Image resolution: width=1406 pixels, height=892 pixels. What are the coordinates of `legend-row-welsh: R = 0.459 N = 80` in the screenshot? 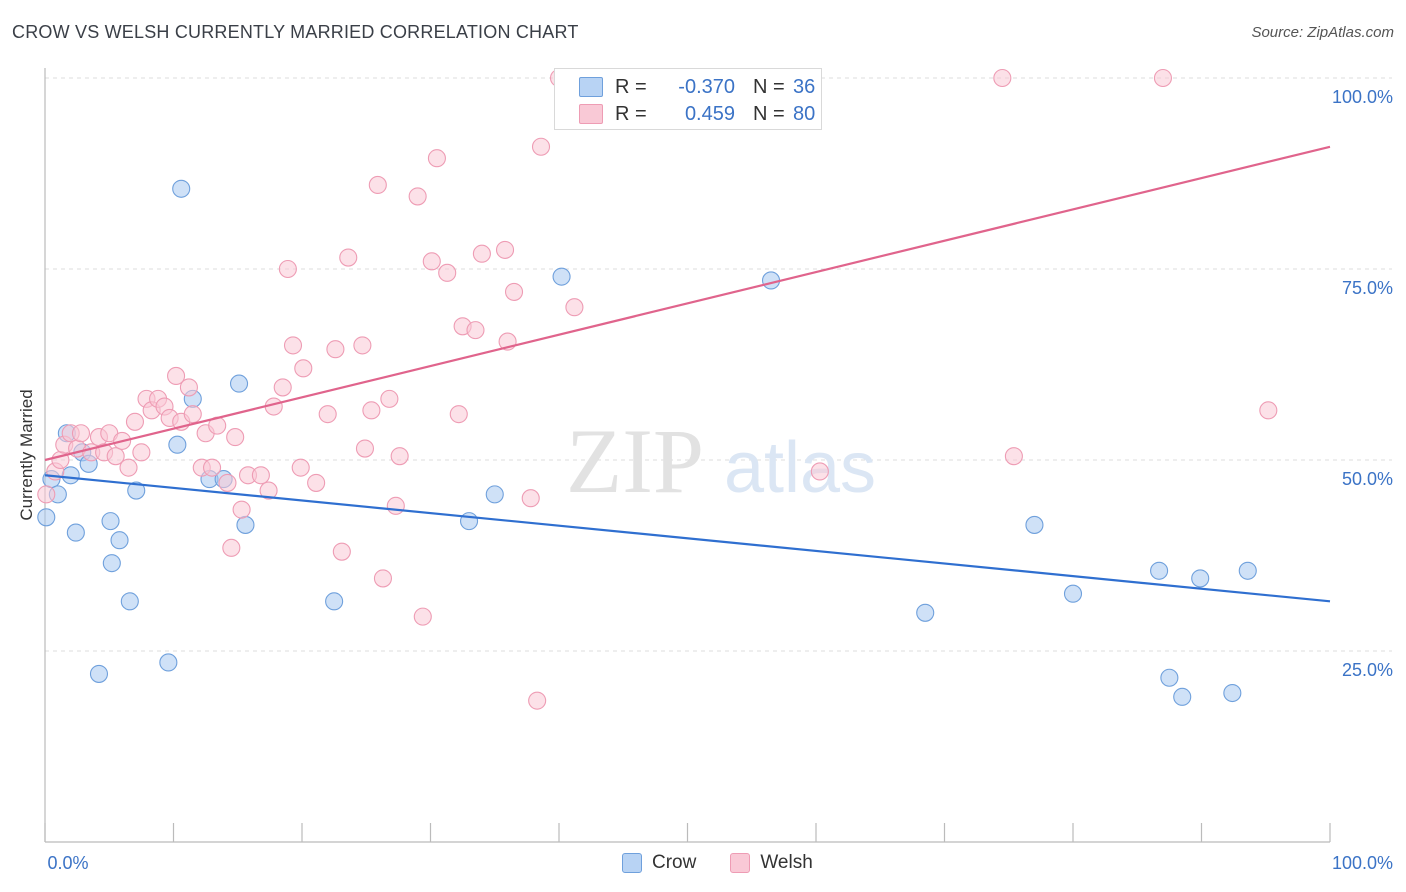 It's located at (697, 114).